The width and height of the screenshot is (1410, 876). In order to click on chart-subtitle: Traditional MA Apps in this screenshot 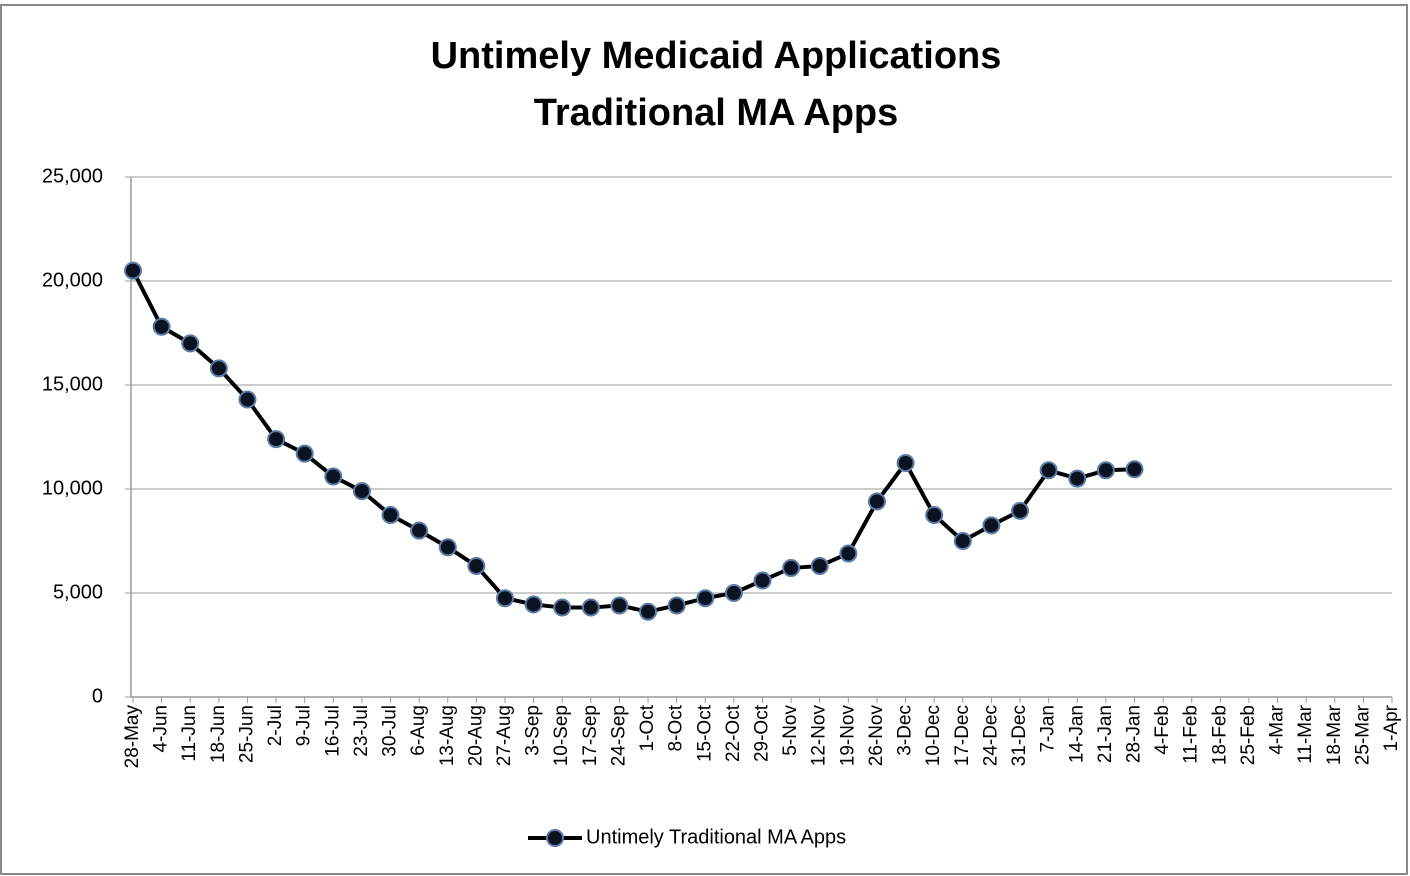, I will do `click(716, 113)`.